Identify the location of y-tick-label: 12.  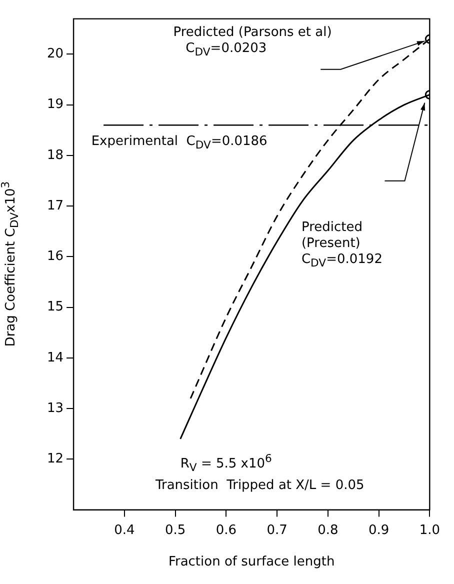
(55, 459).